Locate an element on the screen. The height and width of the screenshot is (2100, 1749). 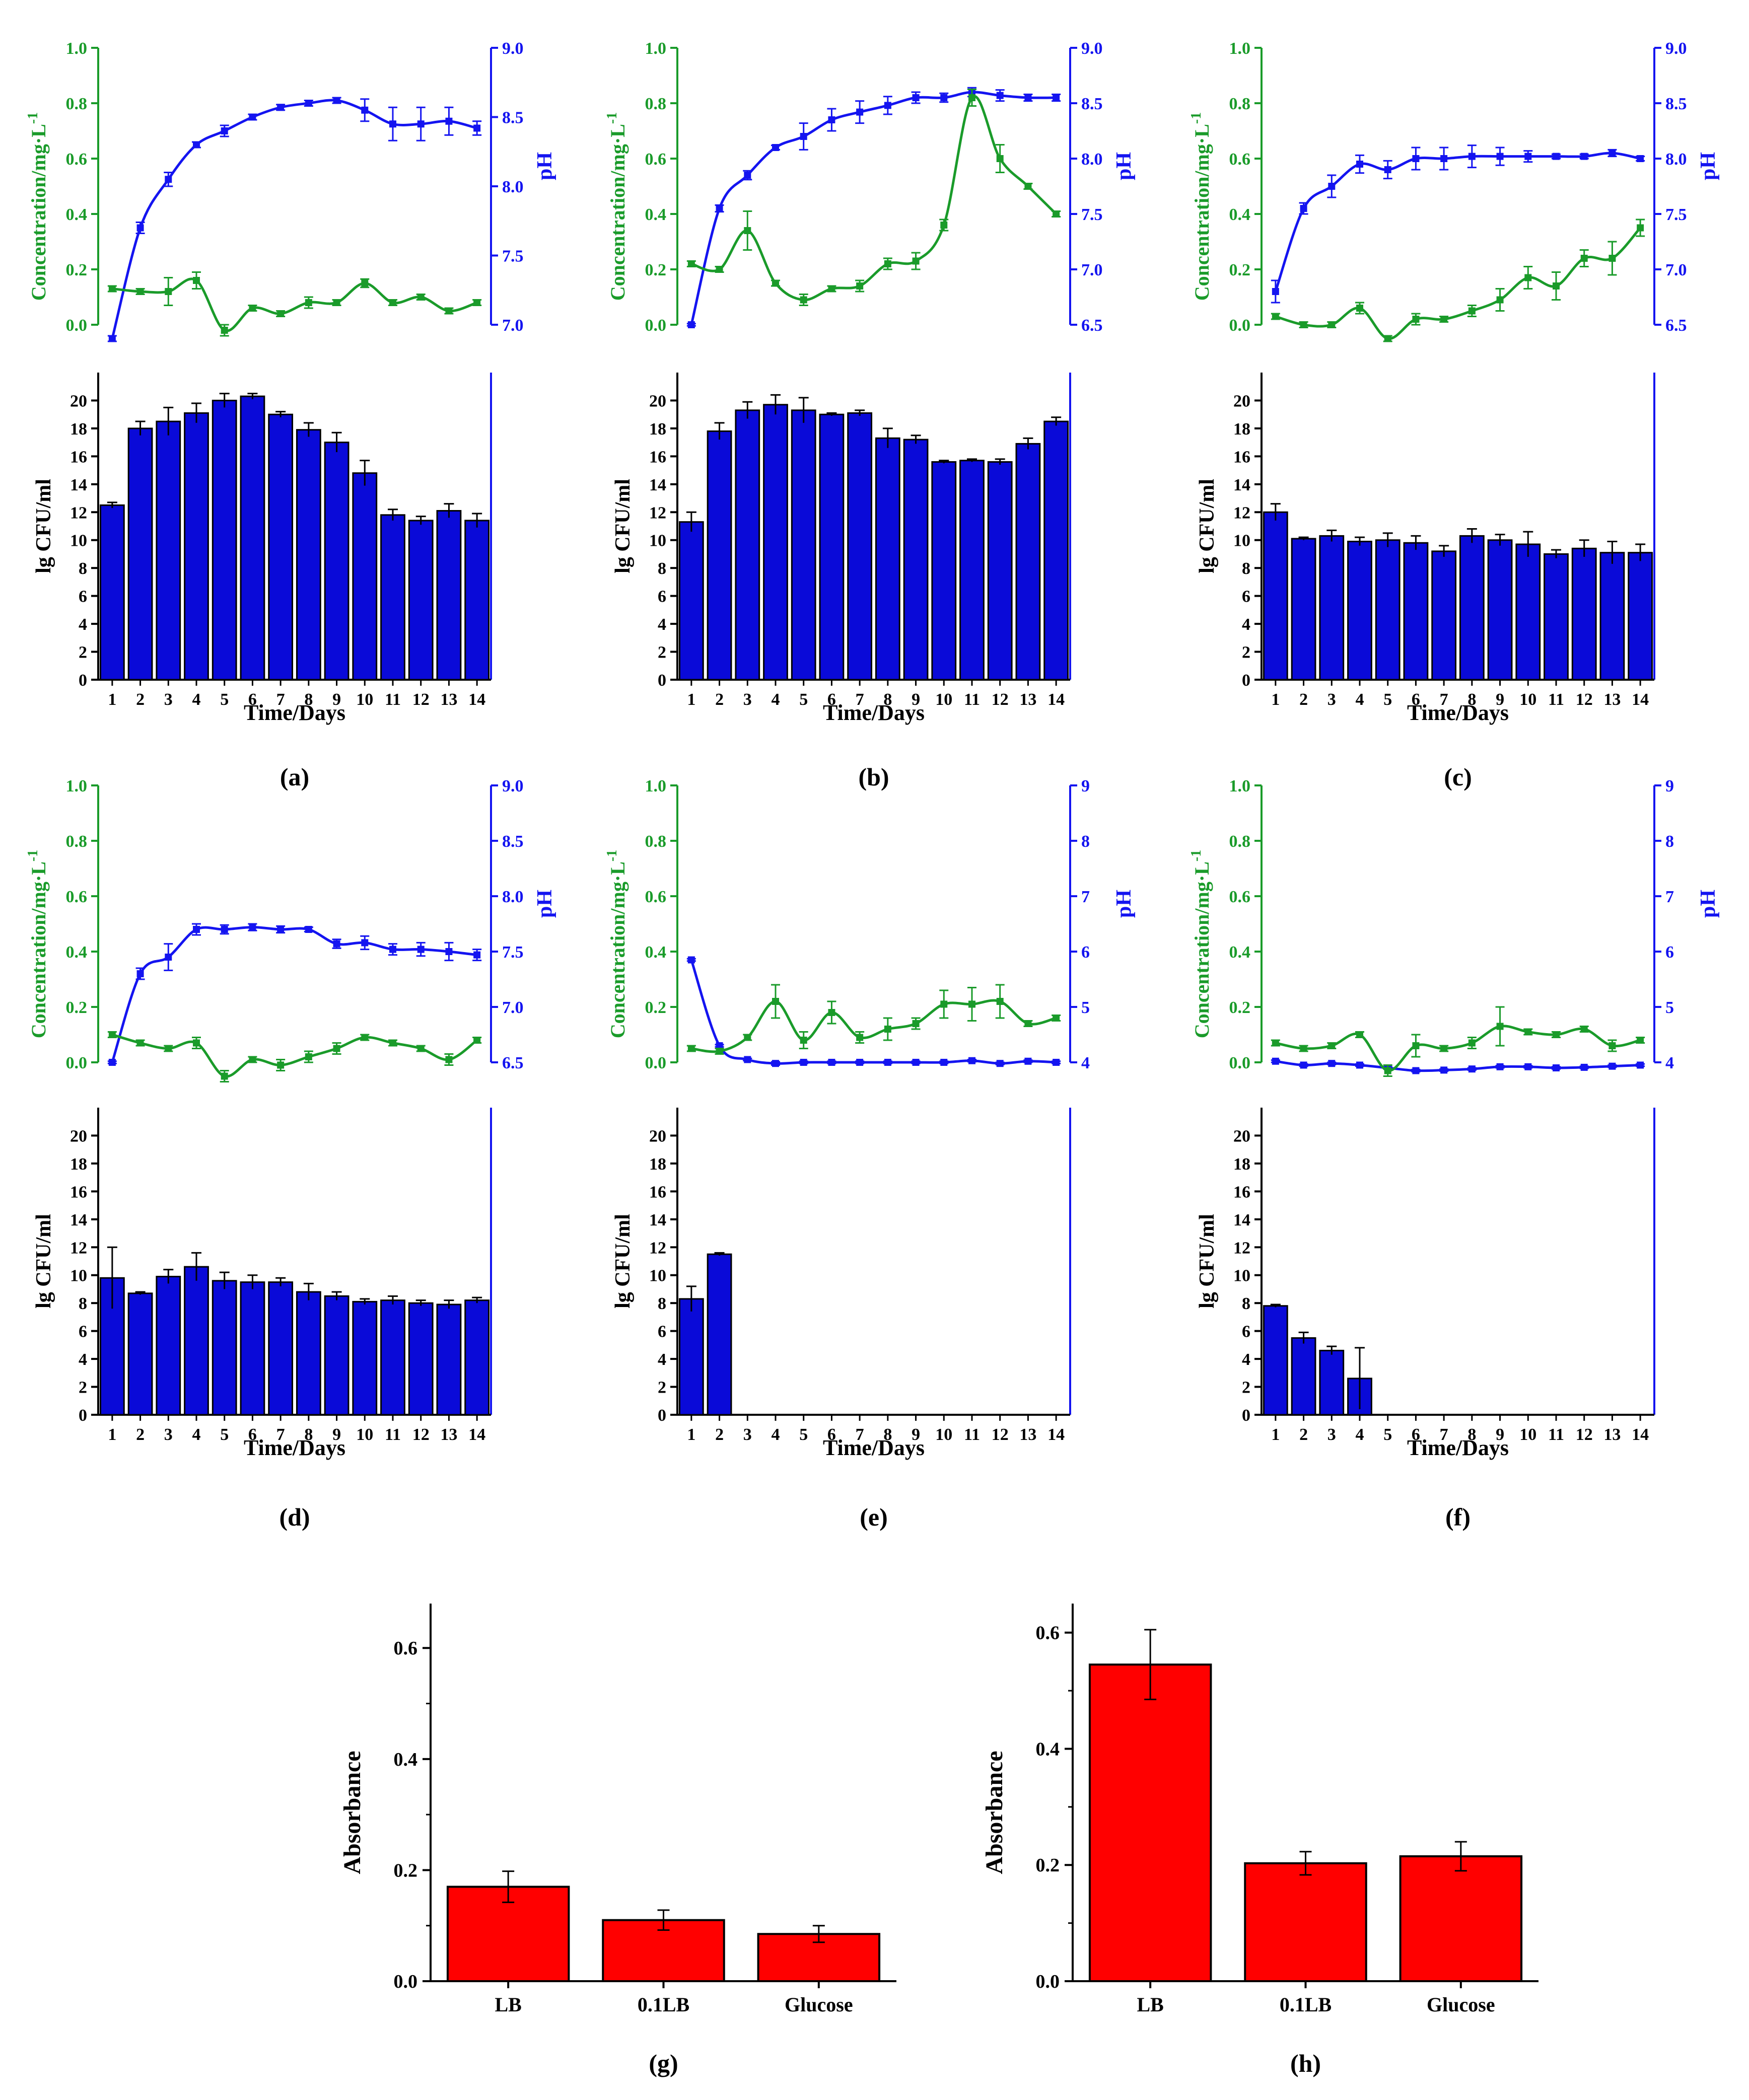
cfu-tick-label: 14 is located at coordinates (657, 1220).